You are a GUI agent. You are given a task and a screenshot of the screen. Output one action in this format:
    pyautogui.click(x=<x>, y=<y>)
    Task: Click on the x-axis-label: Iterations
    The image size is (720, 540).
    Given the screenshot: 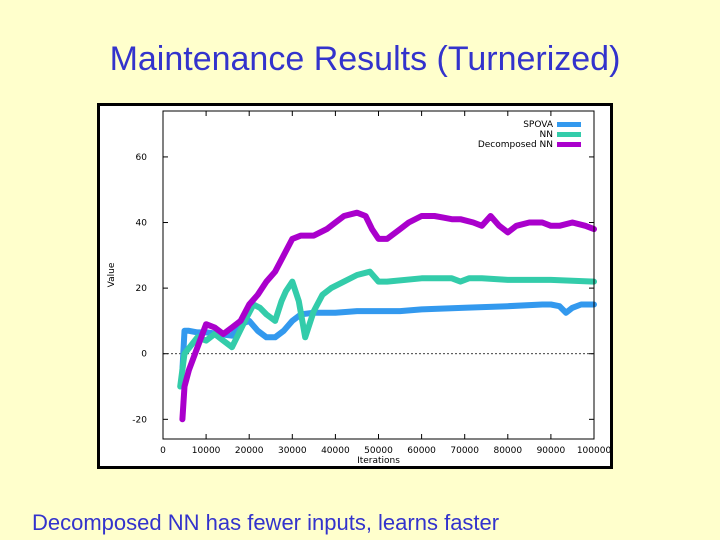 What is the action you would take?
    pyautogui.click(x=378, y=461)
    